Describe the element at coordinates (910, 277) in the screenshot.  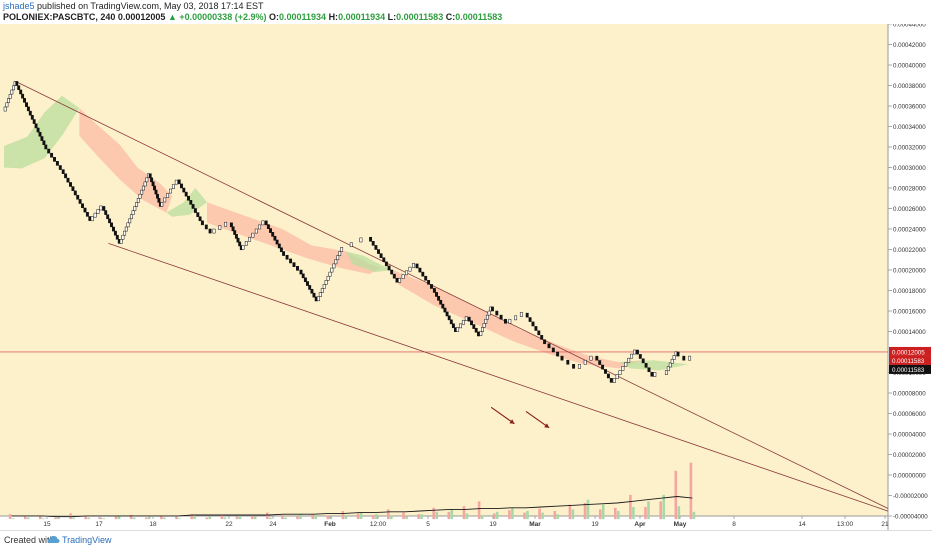
I see `price-axis-background` at that location.